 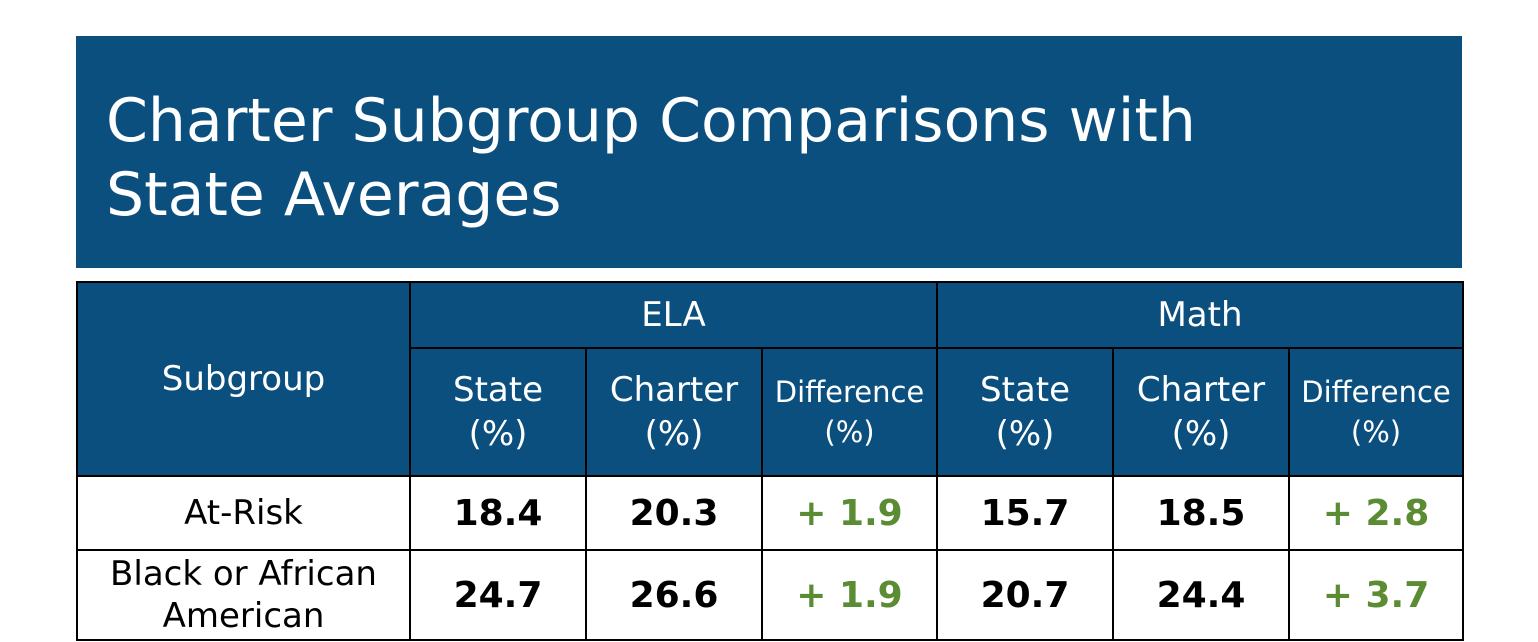 I want to click on ela-state-cell: 24.7, so click(x=498, y=595).